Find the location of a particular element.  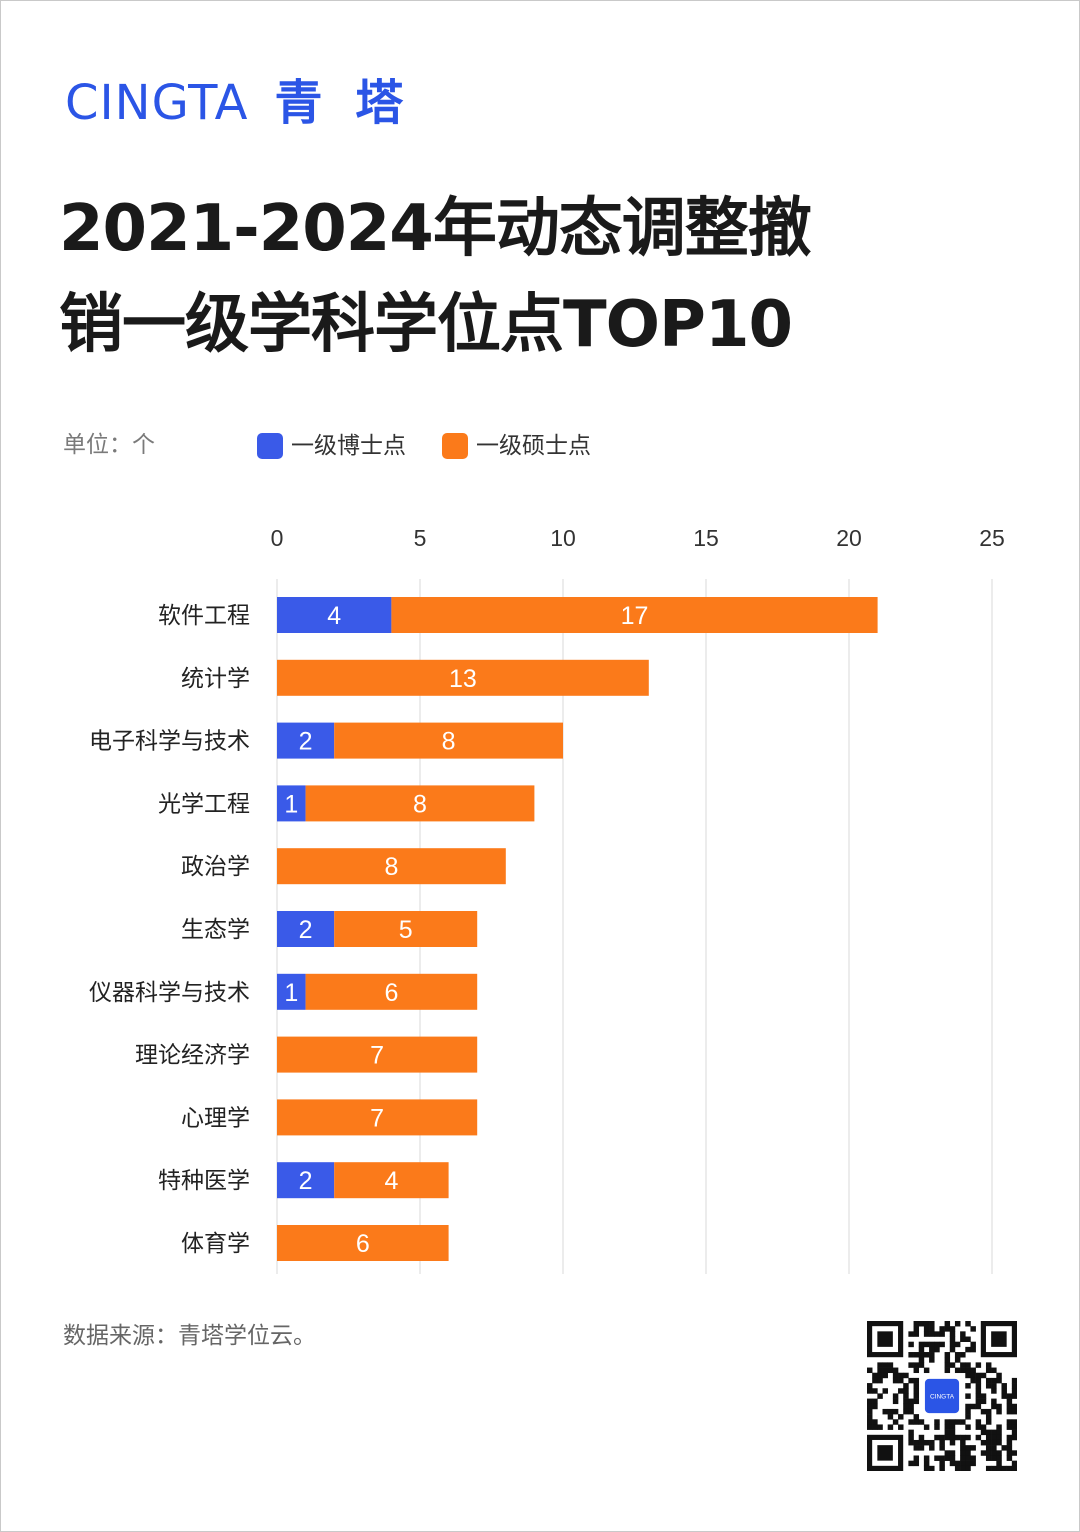

category-label: 心理学 is located at coordinates (215, 1118).